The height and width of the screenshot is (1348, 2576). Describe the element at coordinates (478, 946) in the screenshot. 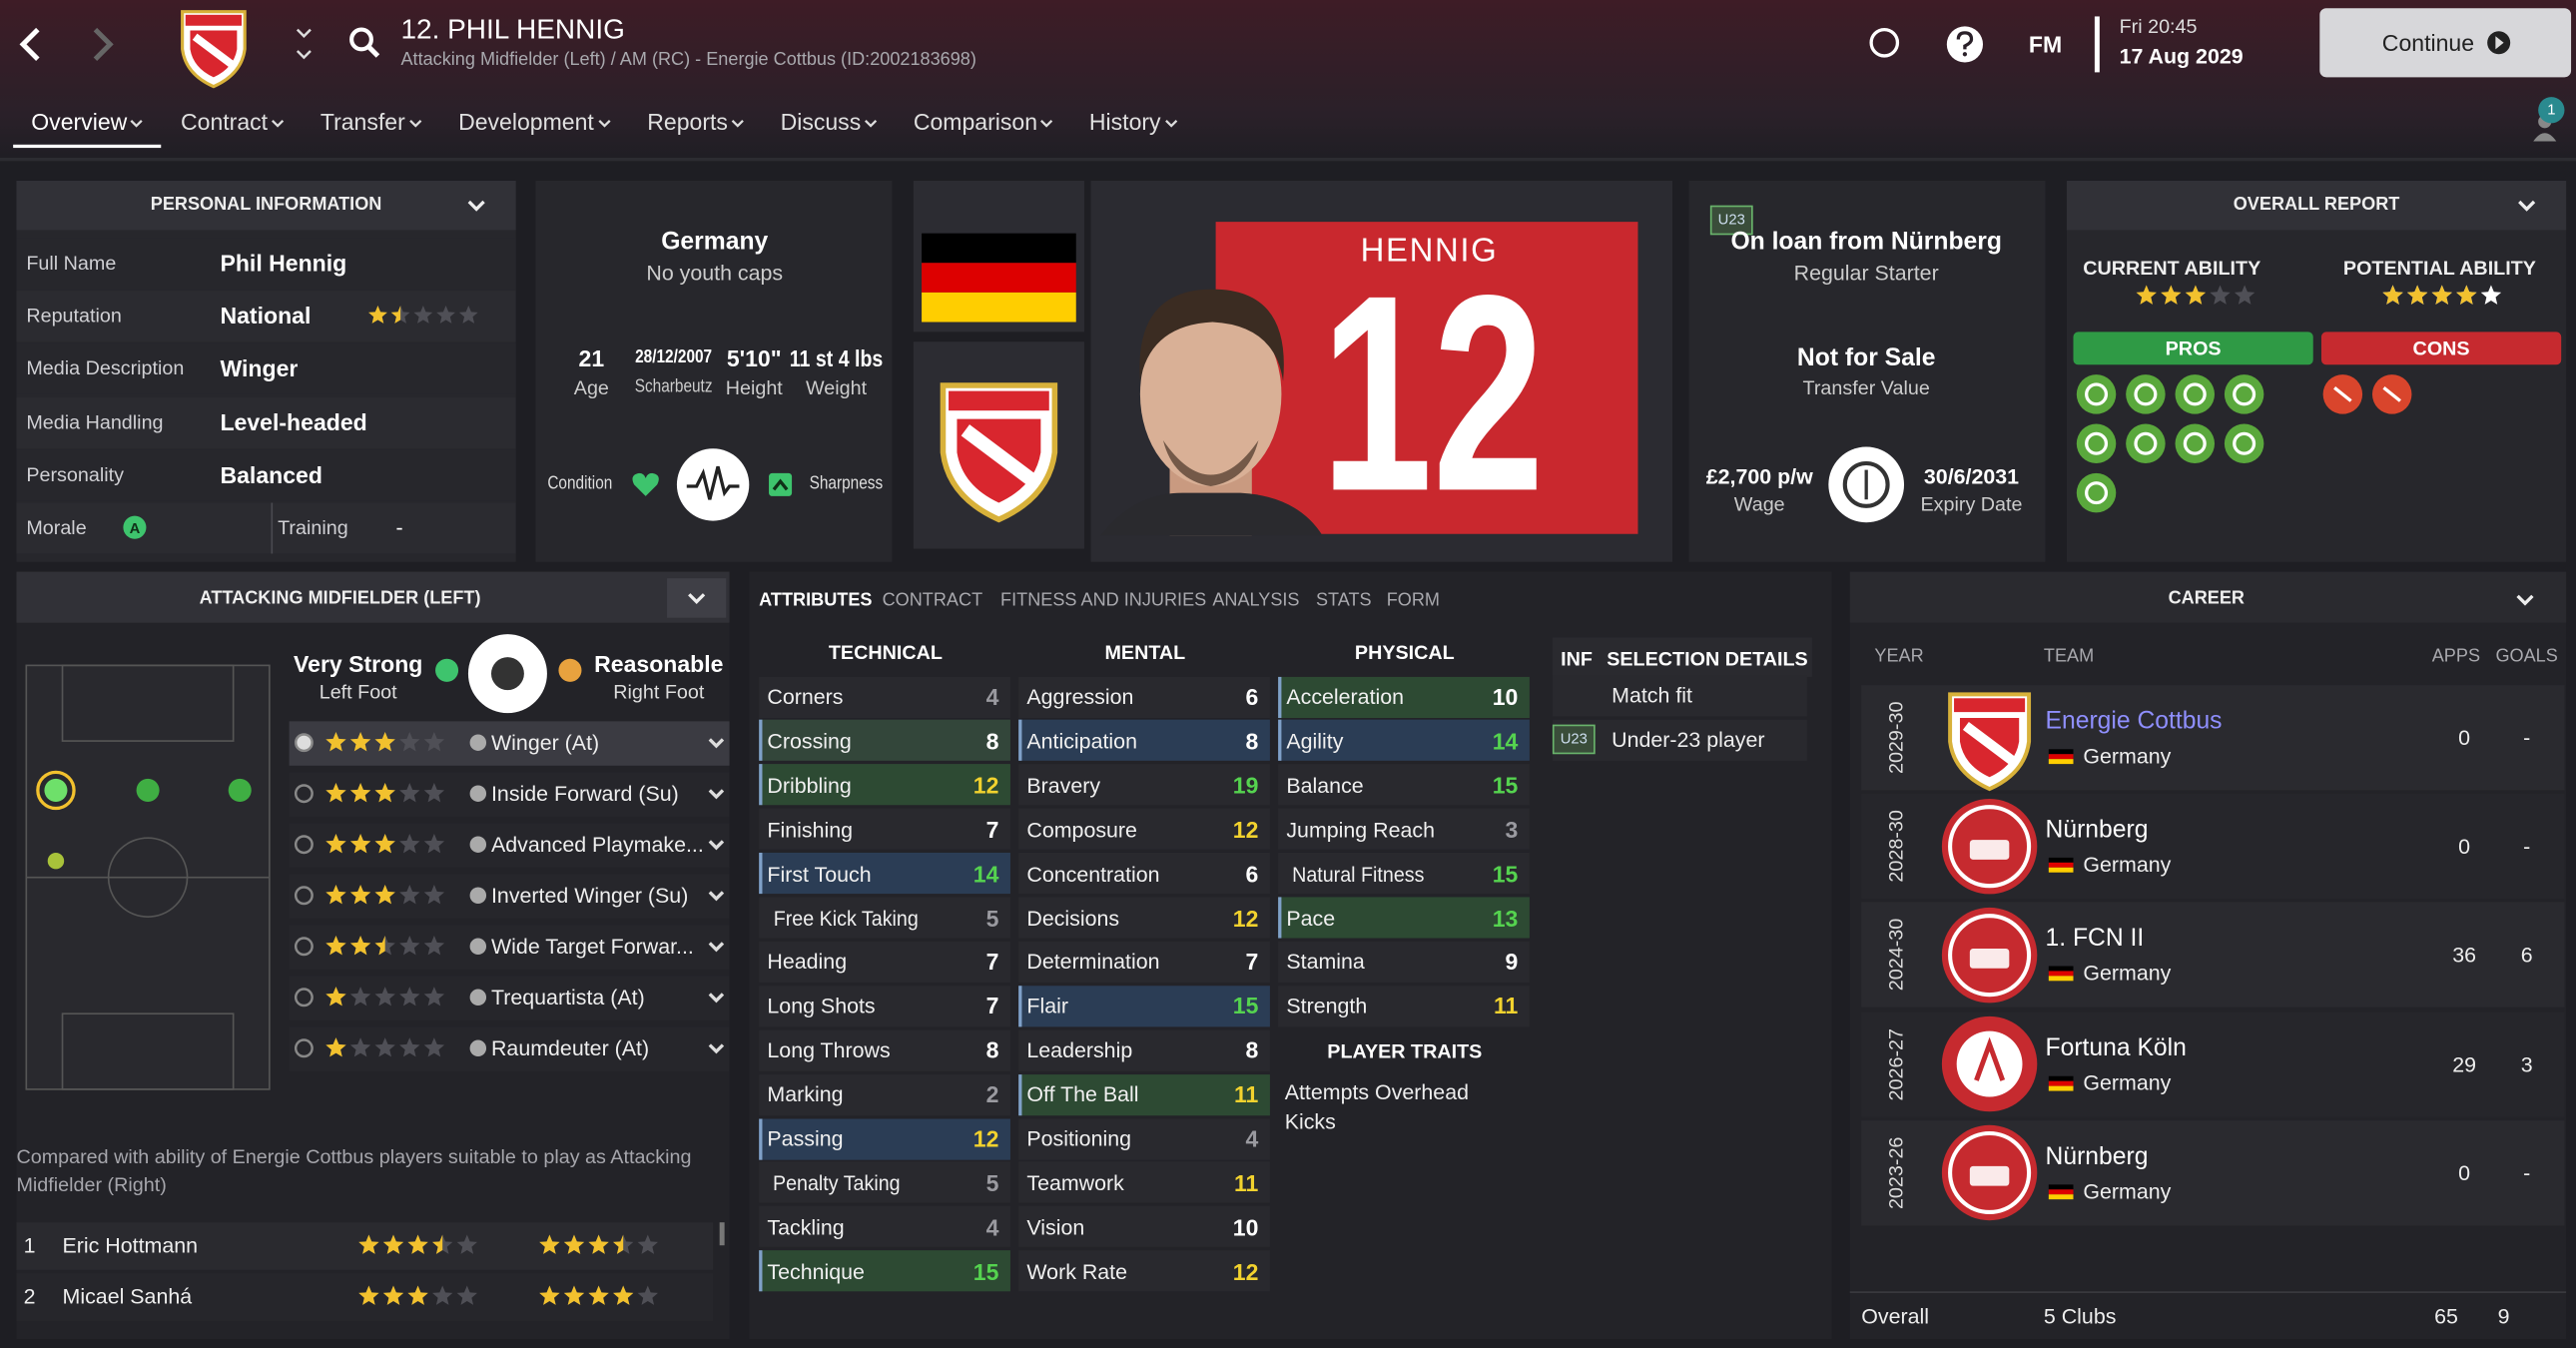

I see `info-icon` at that location.